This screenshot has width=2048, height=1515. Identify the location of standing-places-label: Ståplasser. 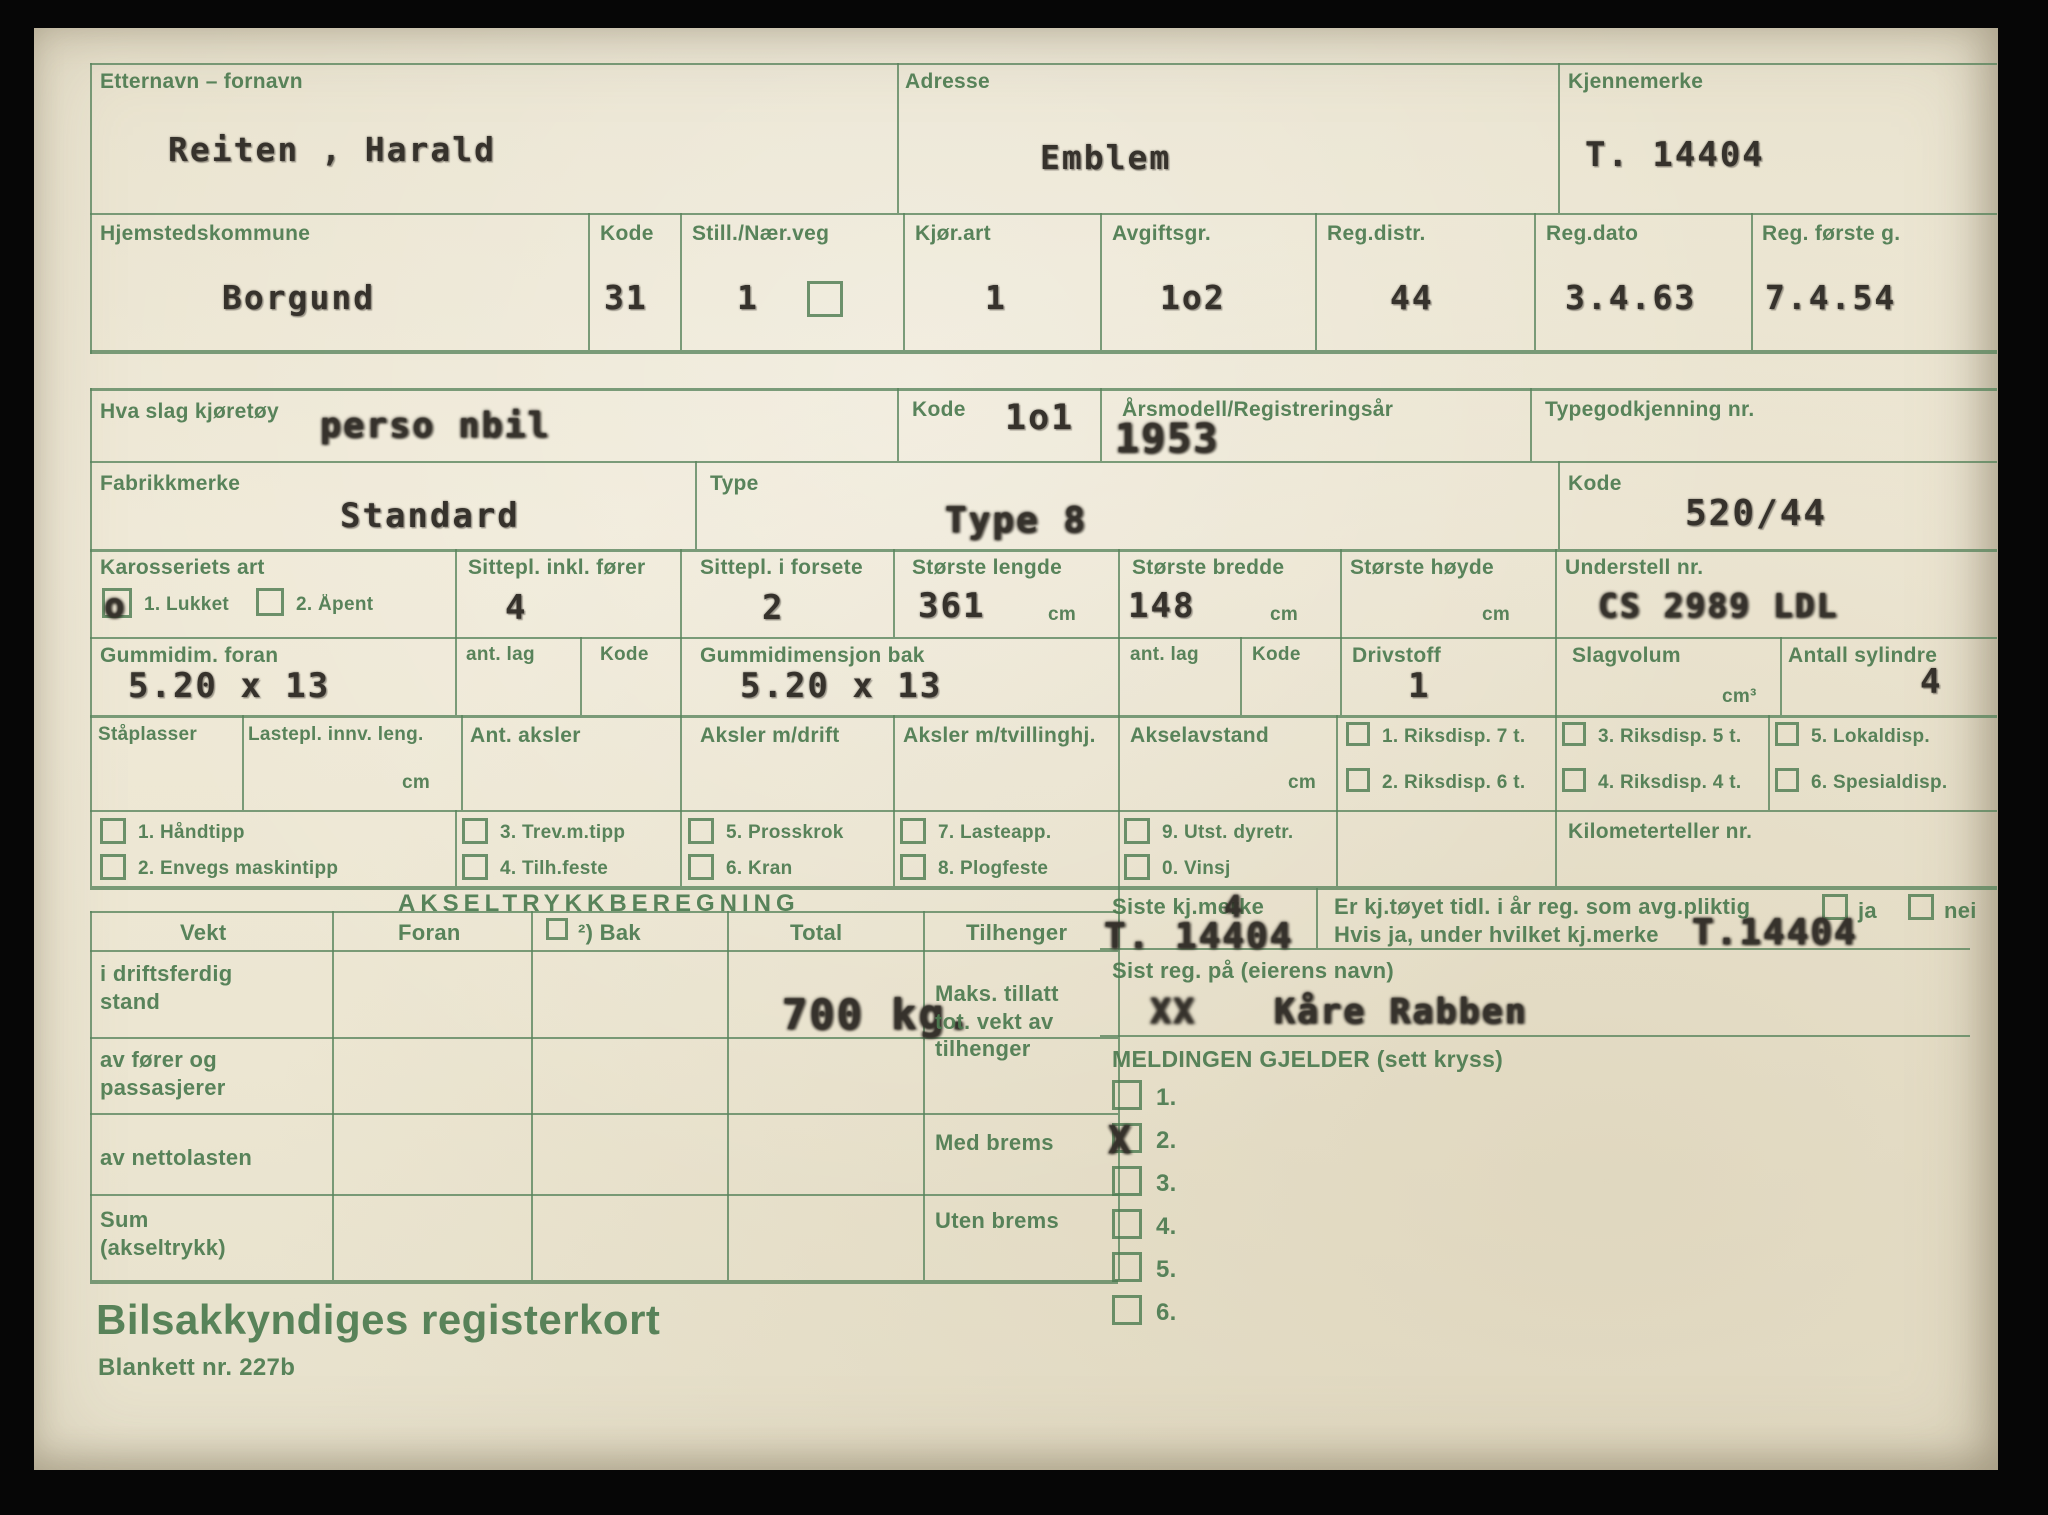
(148, 734).